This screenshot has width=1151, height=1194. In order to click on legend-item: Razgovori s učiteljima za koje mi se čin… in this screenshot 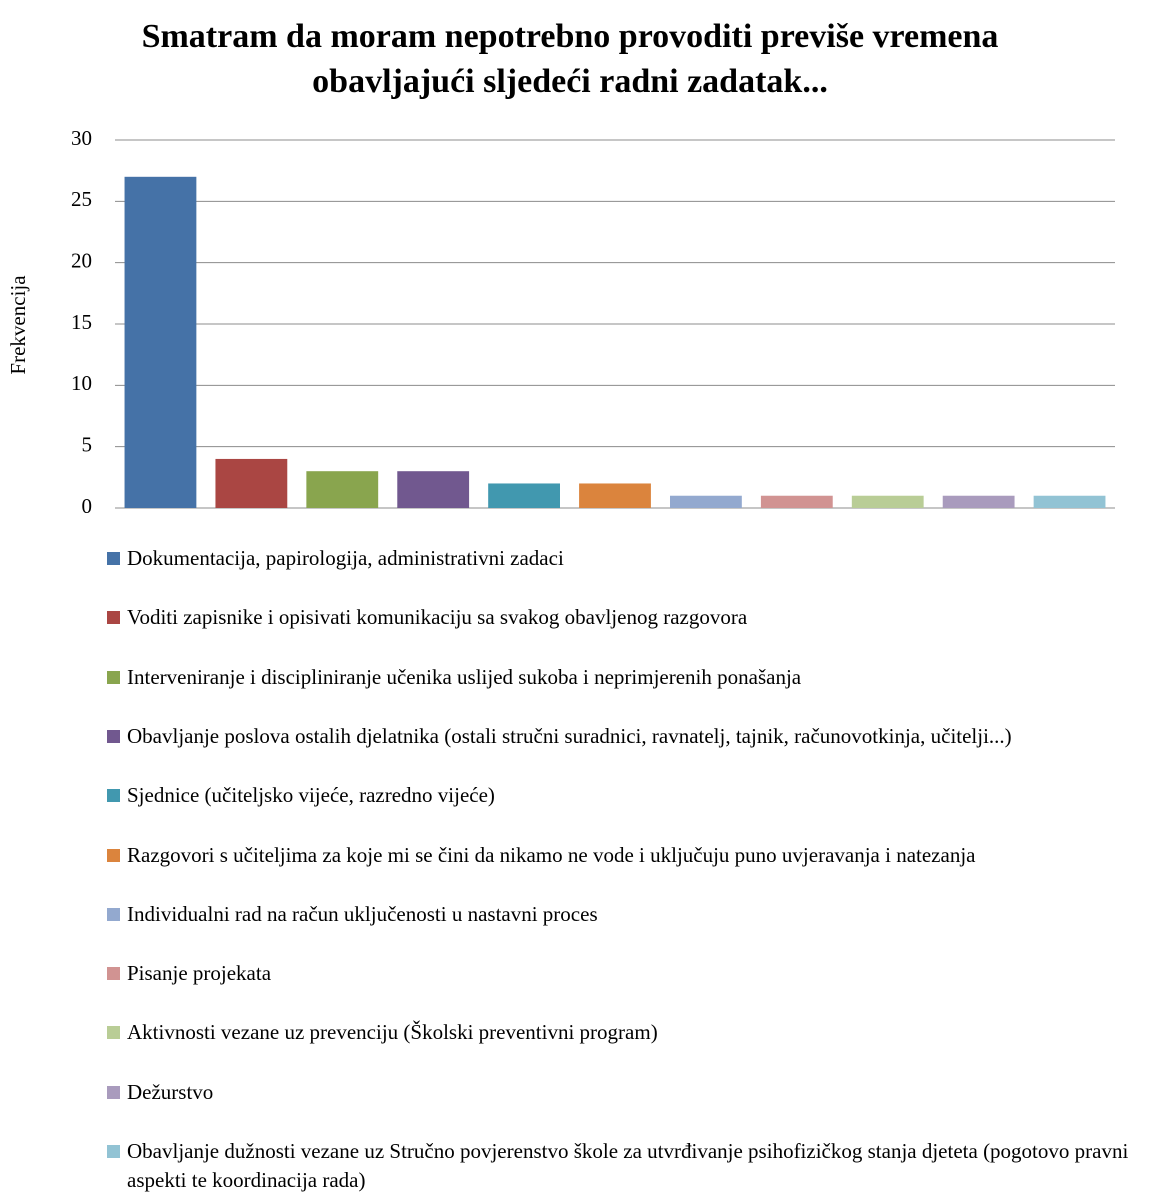, I will do `click(627, 855)`.